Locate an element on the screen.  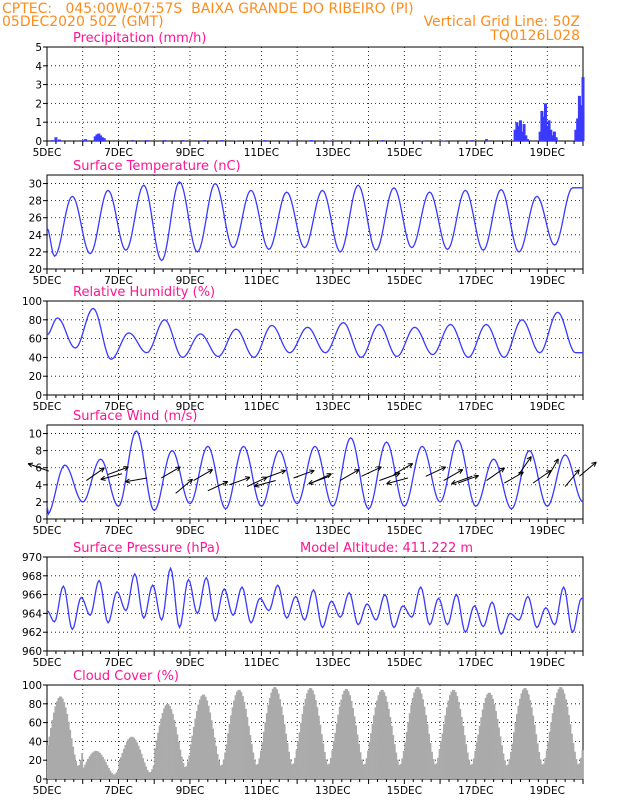
y-tick-label: 4 is located at coordinates (38, 486).